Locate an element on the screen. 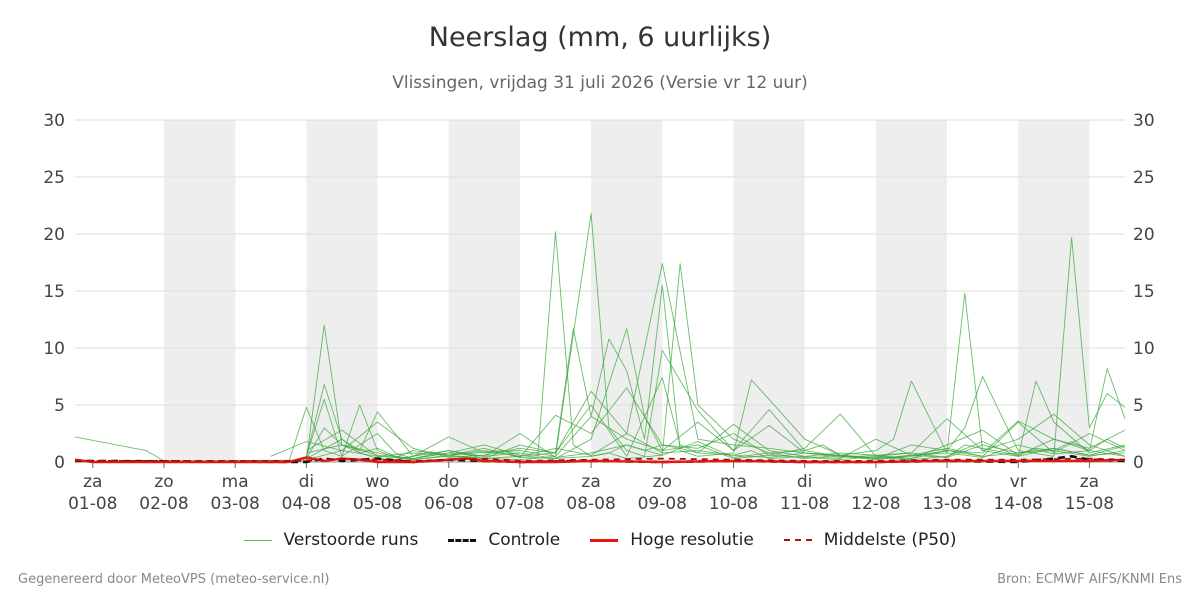 Image resolution: width=1200 pixels, height=600 pixels. legend-item-median: Middelste (P50) is located at coordinates (870, 540).